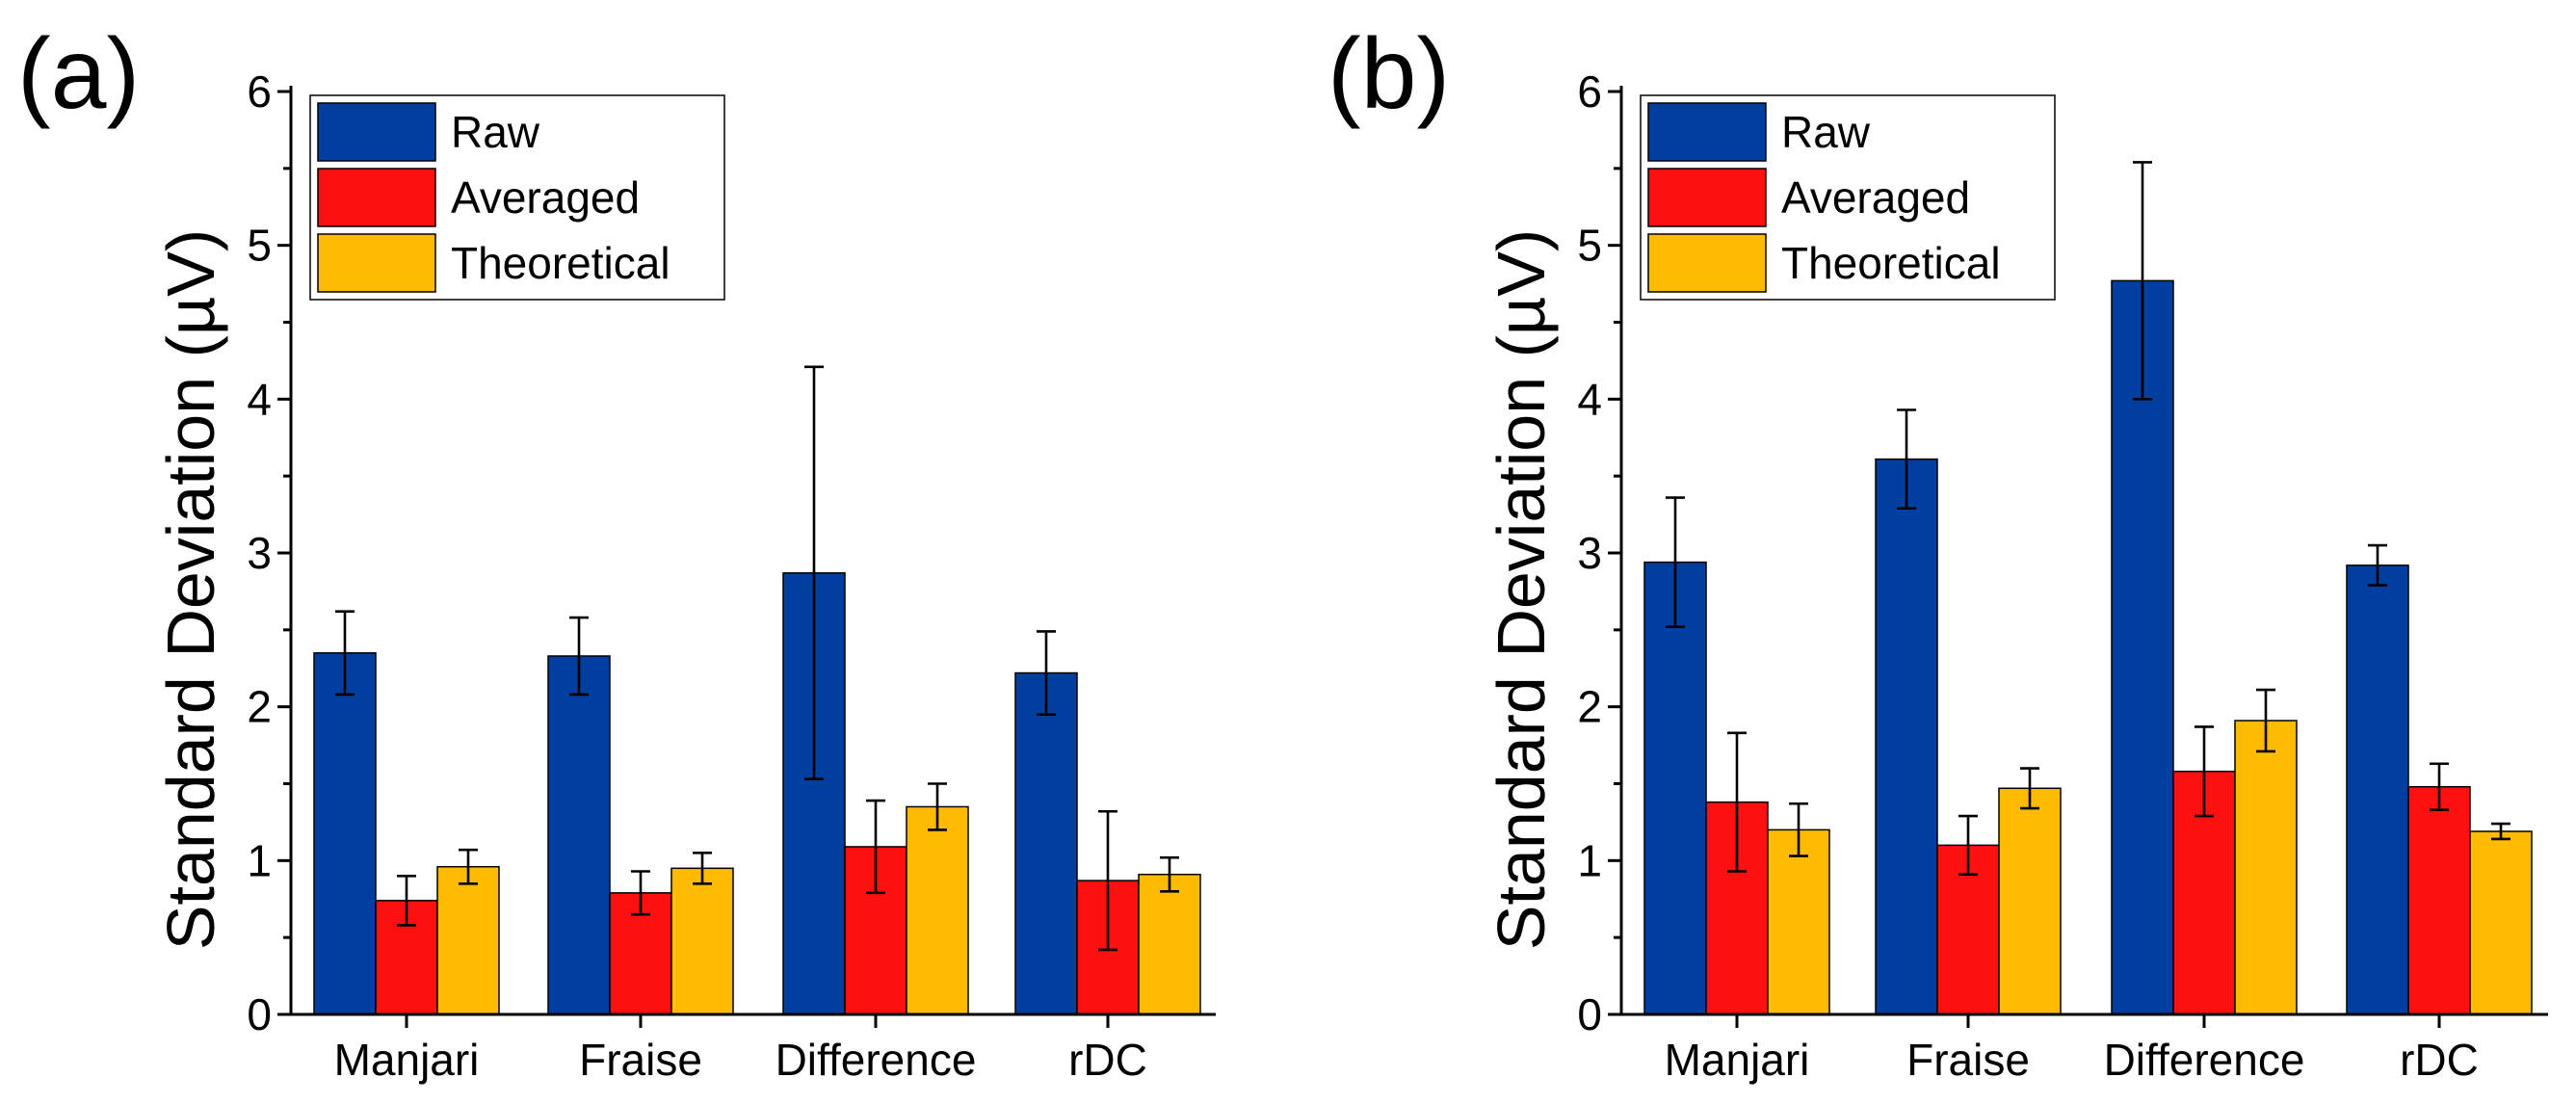  What do you see at coordinates (78, 74) in the screenshot?
I see `panel-label-a: (a)` at bounding box center [78, 74].